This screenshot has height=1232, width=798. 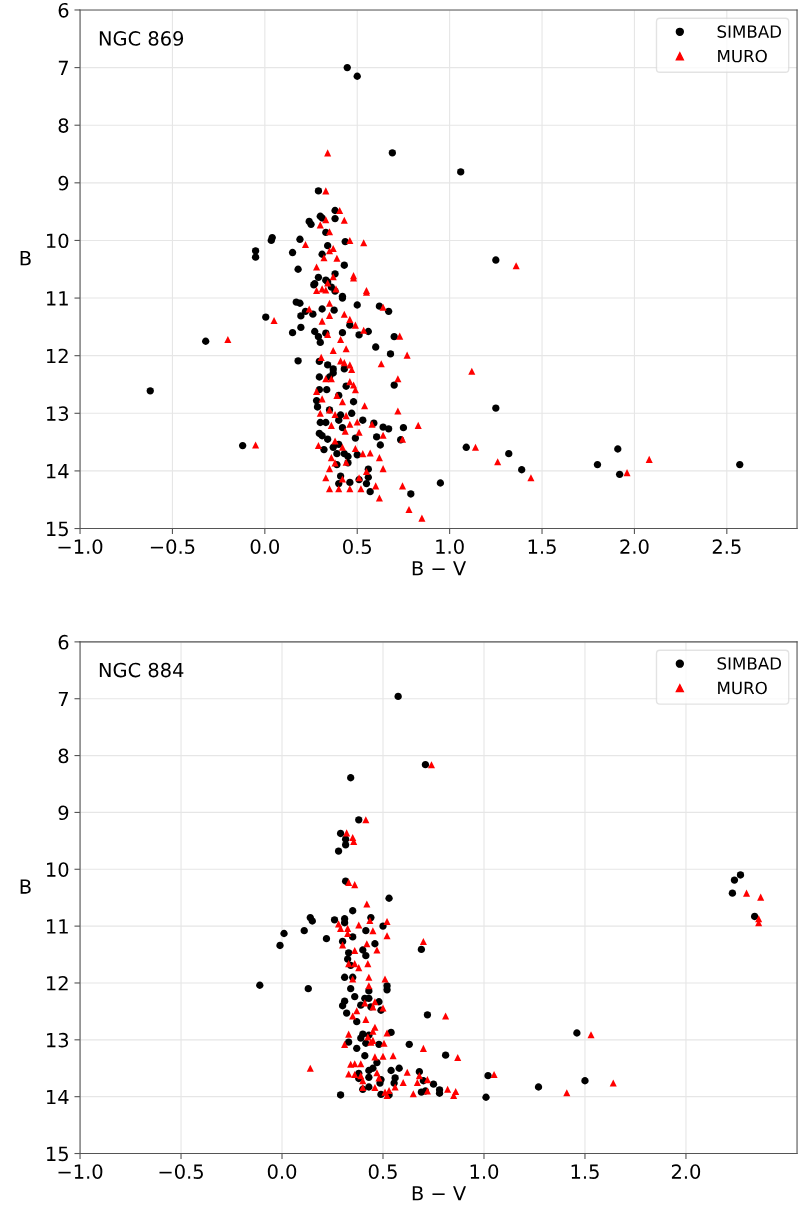 I want to click on annotation: NGC 869, so click(x=141, y=38).